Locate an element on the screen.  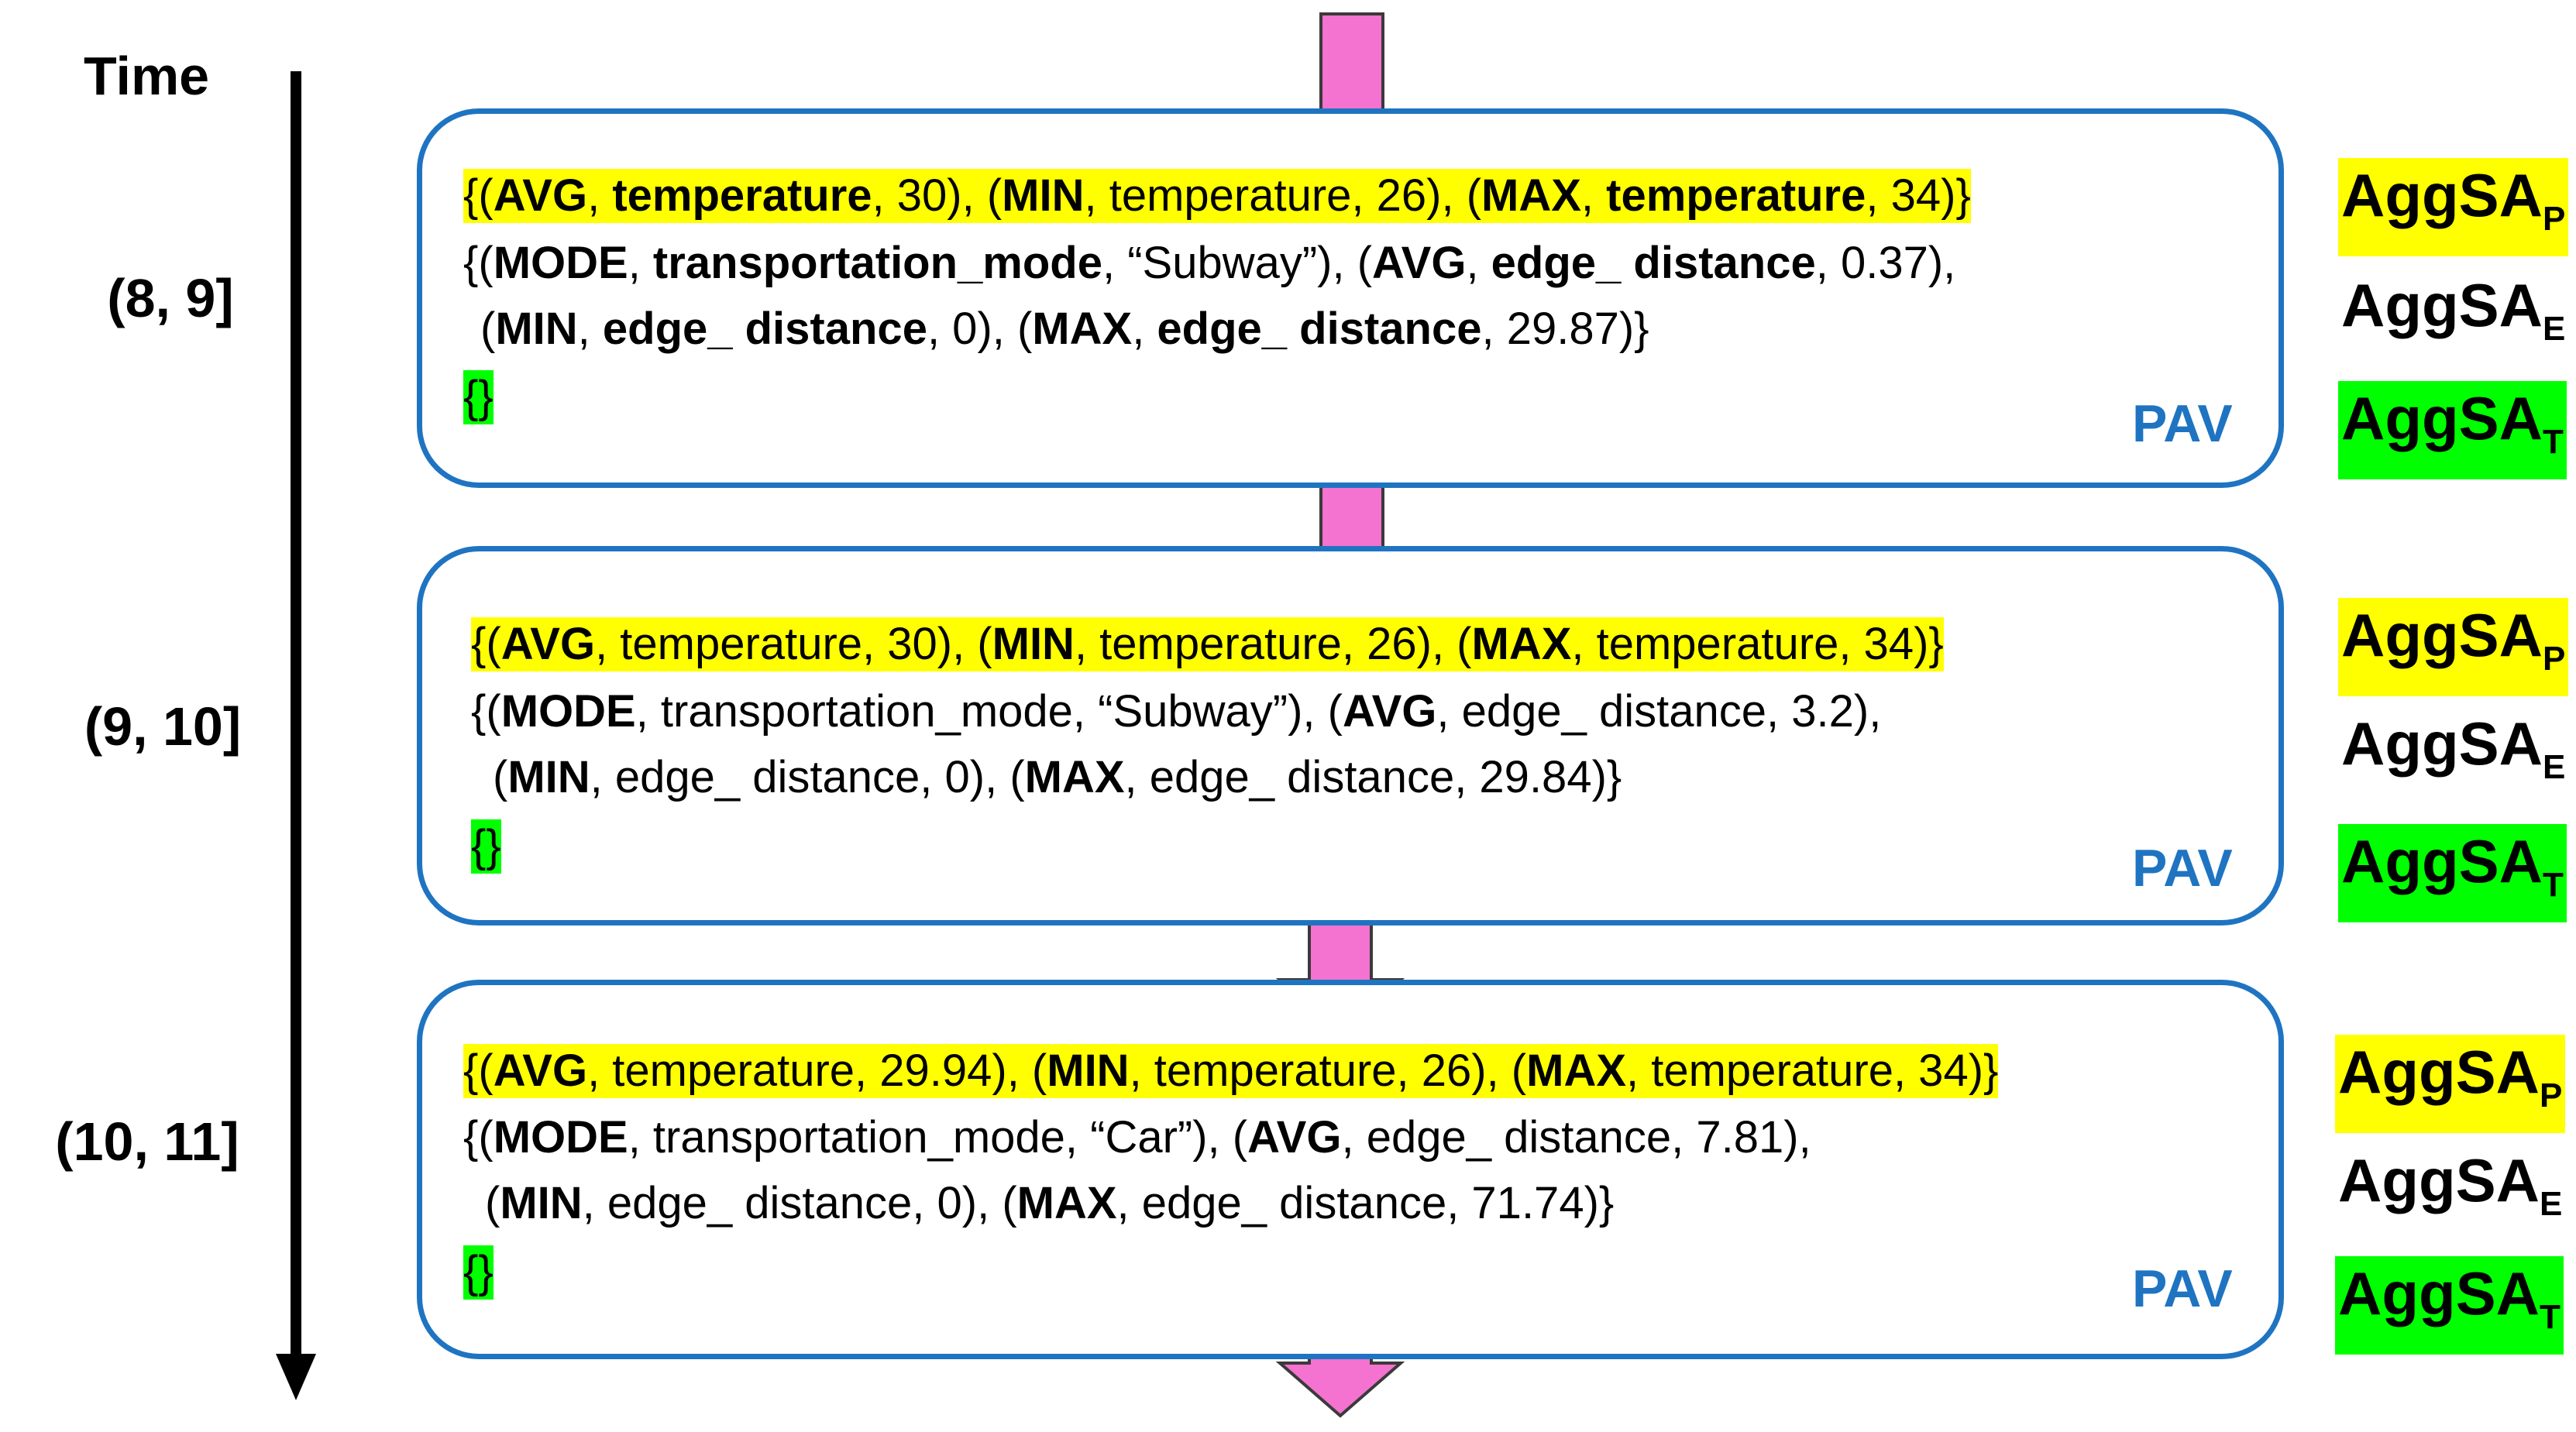
pav-label-3: PAV is located at coordinates (2182, 1288).